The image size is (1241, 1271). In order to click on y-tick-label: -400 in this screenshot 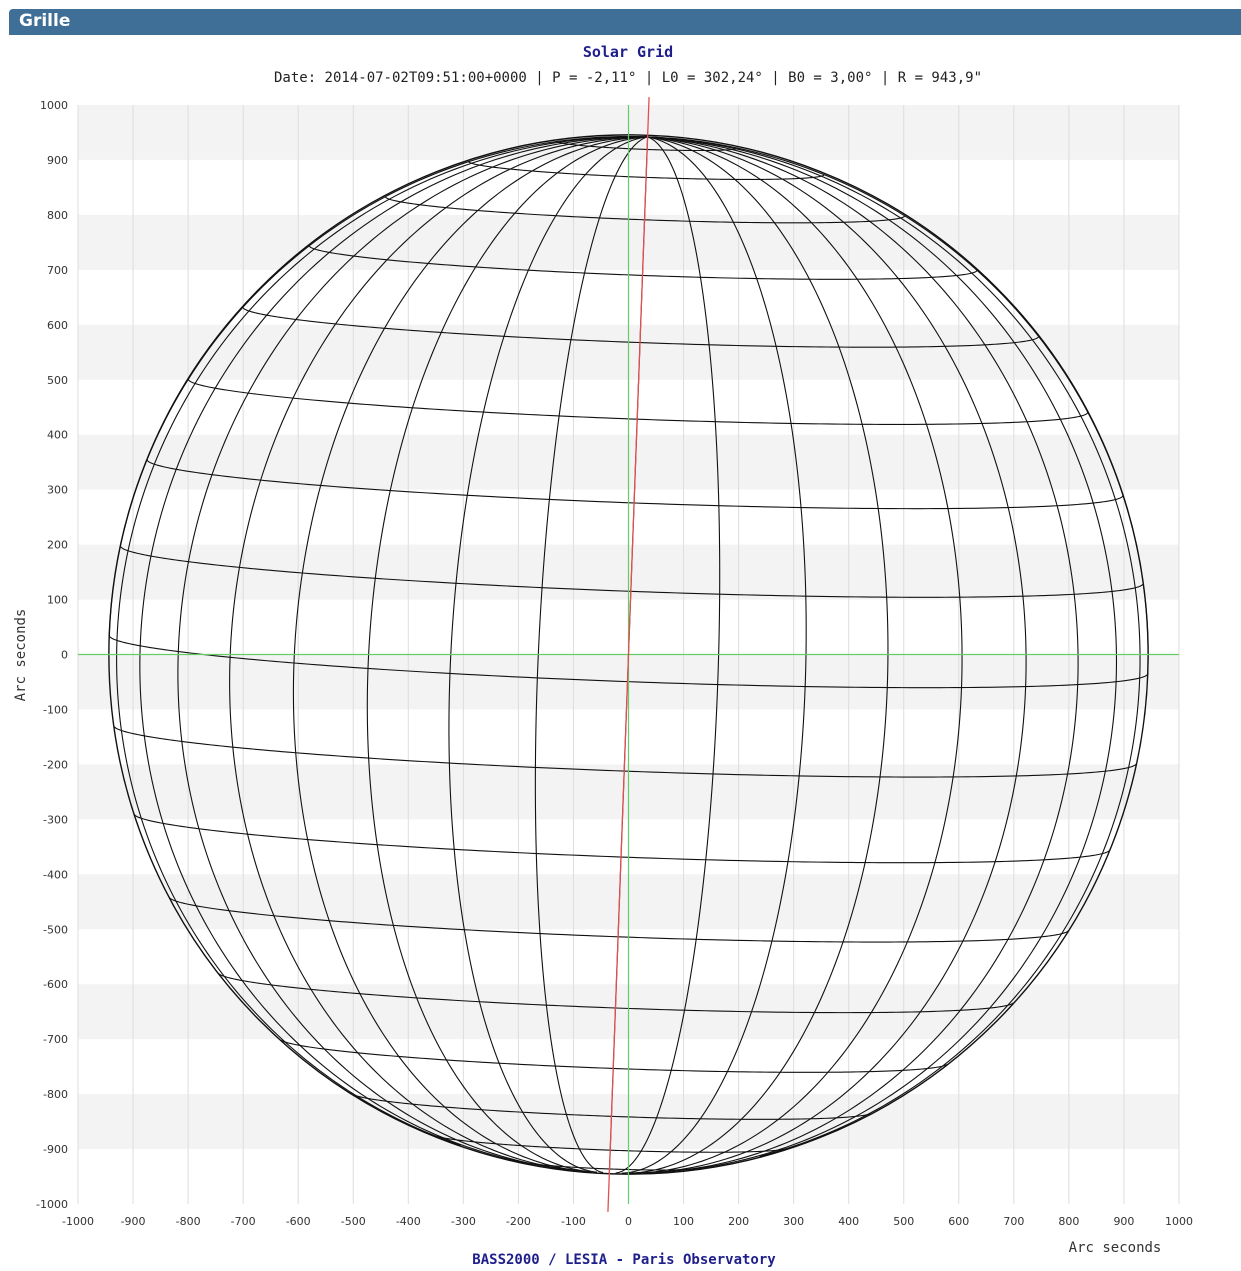, I will do `click(55, 874)`.